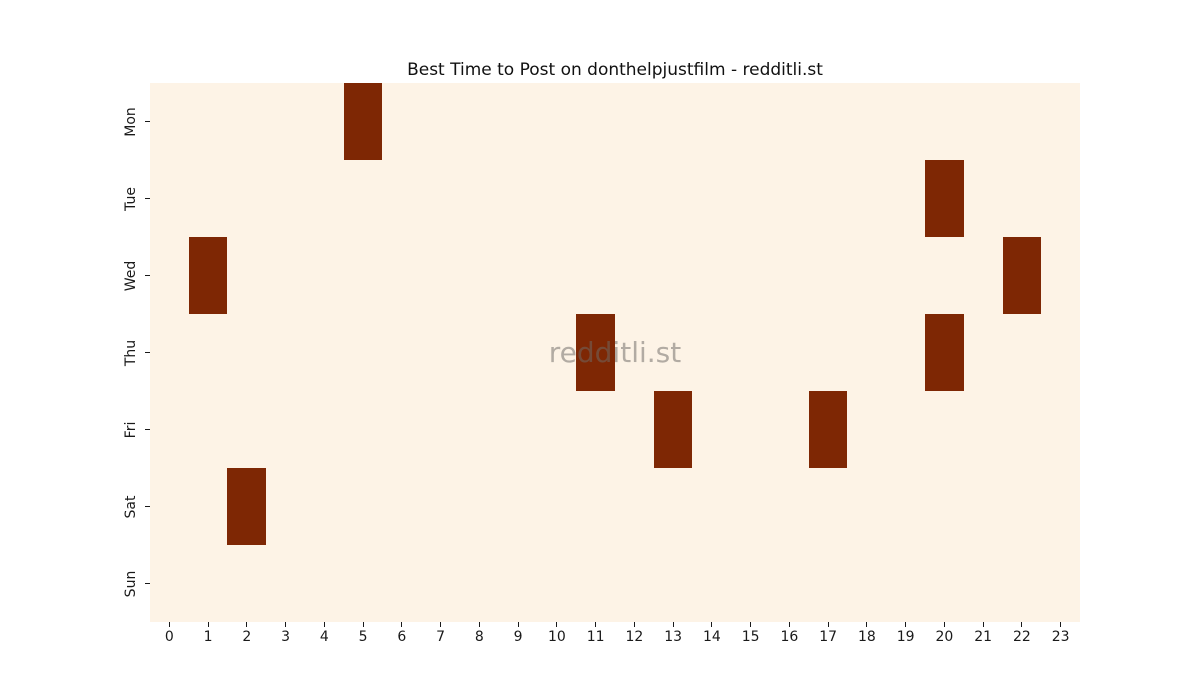  I want to click on y-tick-label-Sat: Sat, so click(131, 506).